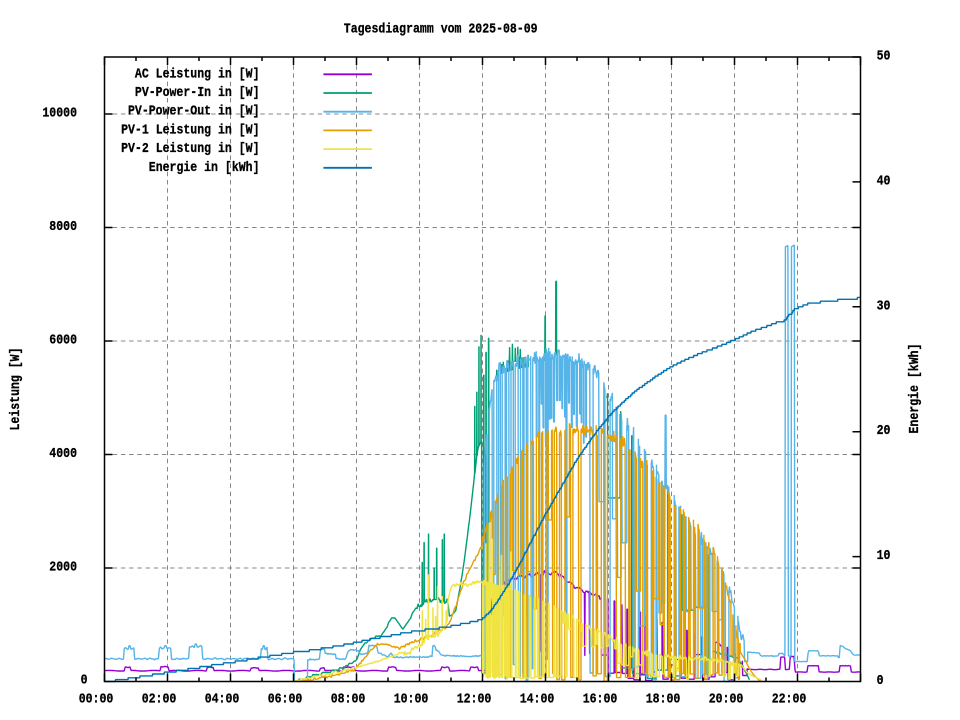 Image resolution: width=960 pixels, height=720 pixels. I want to click on svg-text: AC Leistung in [W], so click(197, 74).